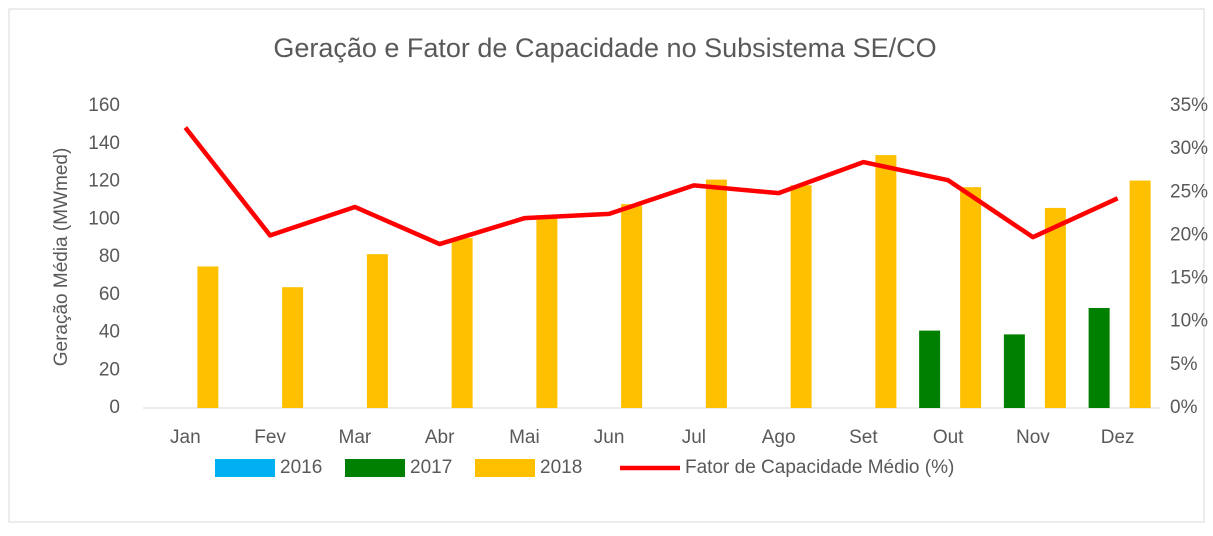 Image resolution: width=1213 pixels, height=536 pixels. I want to click on y-tick-label: 160, so click(104, 105).